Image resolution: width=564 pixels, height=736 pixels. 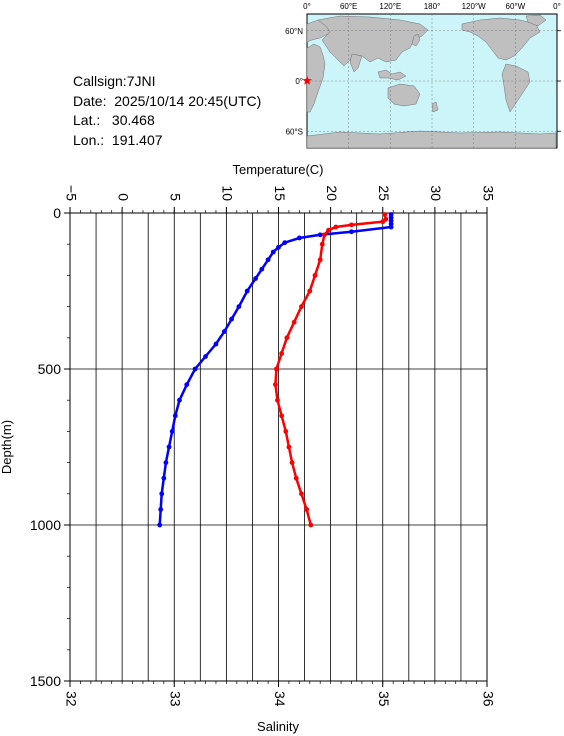 What do you see at coordinates (488, 193) in the screenshot?
I see `temperature-tick-label: 35` at bounding box center [488, 193].